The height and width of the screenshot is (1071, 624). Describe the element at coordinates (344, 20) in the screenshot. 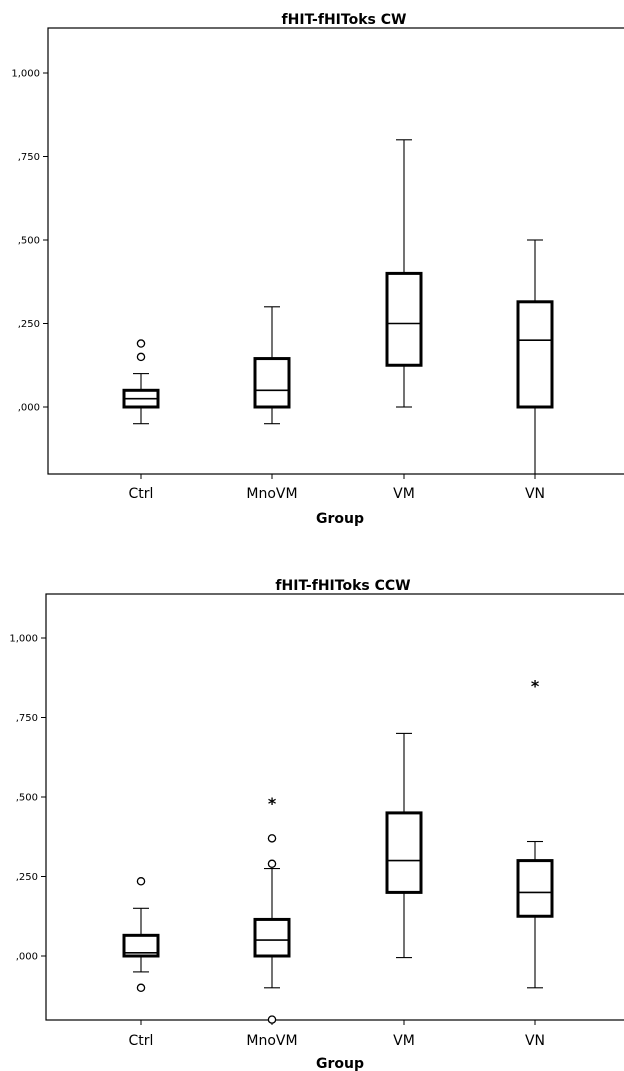

I see `chart-title: fHIT-fHIToks CW` at that location.